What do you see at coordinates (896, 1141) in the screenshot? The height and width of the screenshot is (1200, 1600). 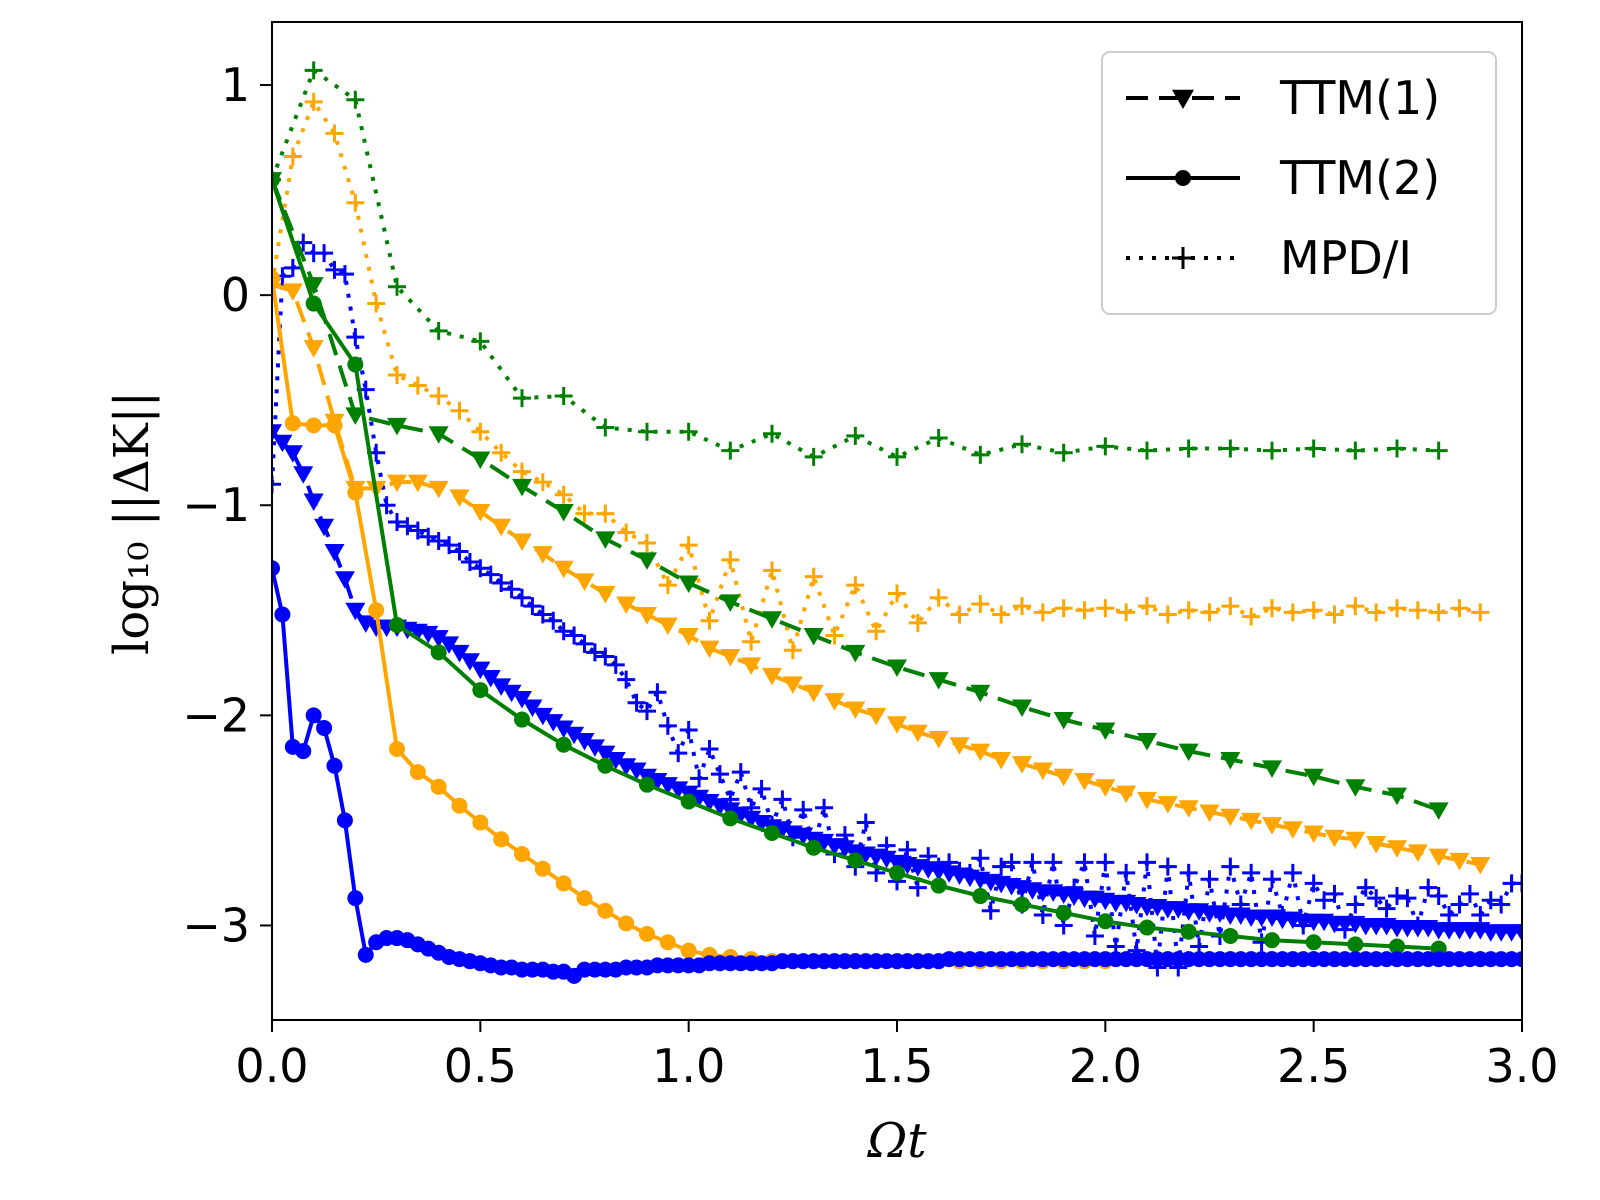 I see `x-axis-label: Ωt` at bounding box center [896, 1141].